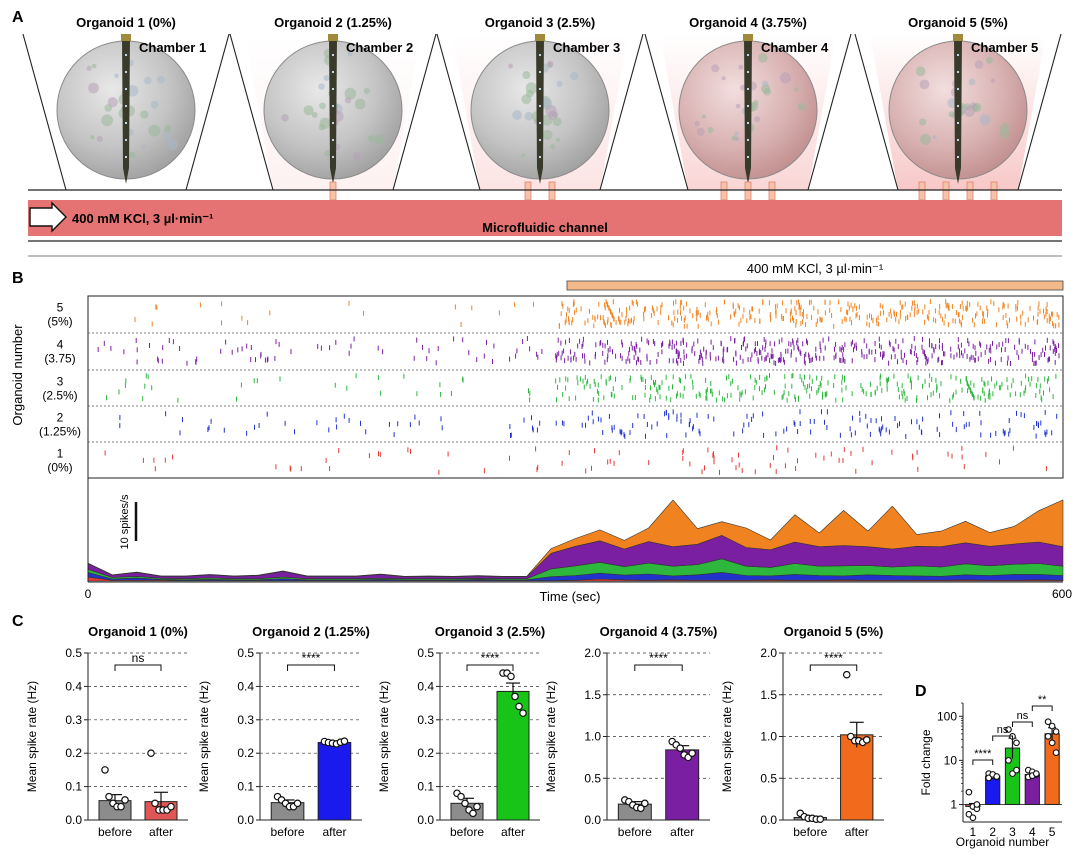  Describe the element at coordinates (1042, 700) in the screenshot. I see `significance-label: **` at that location.